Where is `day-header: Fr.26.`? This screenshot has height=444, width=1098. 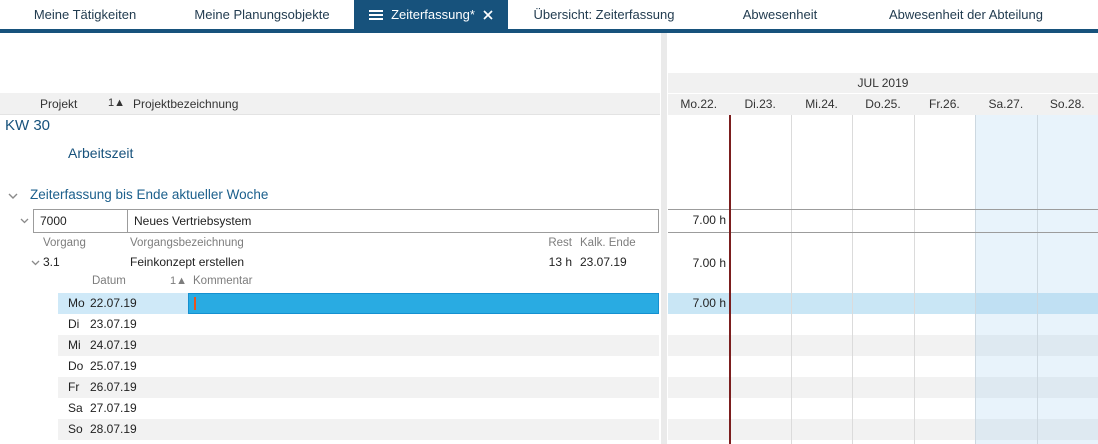 day-header: Fr.26. is located at coordinates (944, 104).